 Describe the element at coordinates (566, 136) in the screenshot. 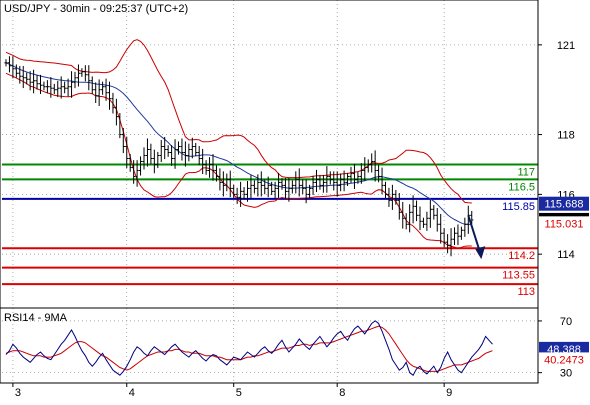

I see `main-y-tick-label: 118` at that location.